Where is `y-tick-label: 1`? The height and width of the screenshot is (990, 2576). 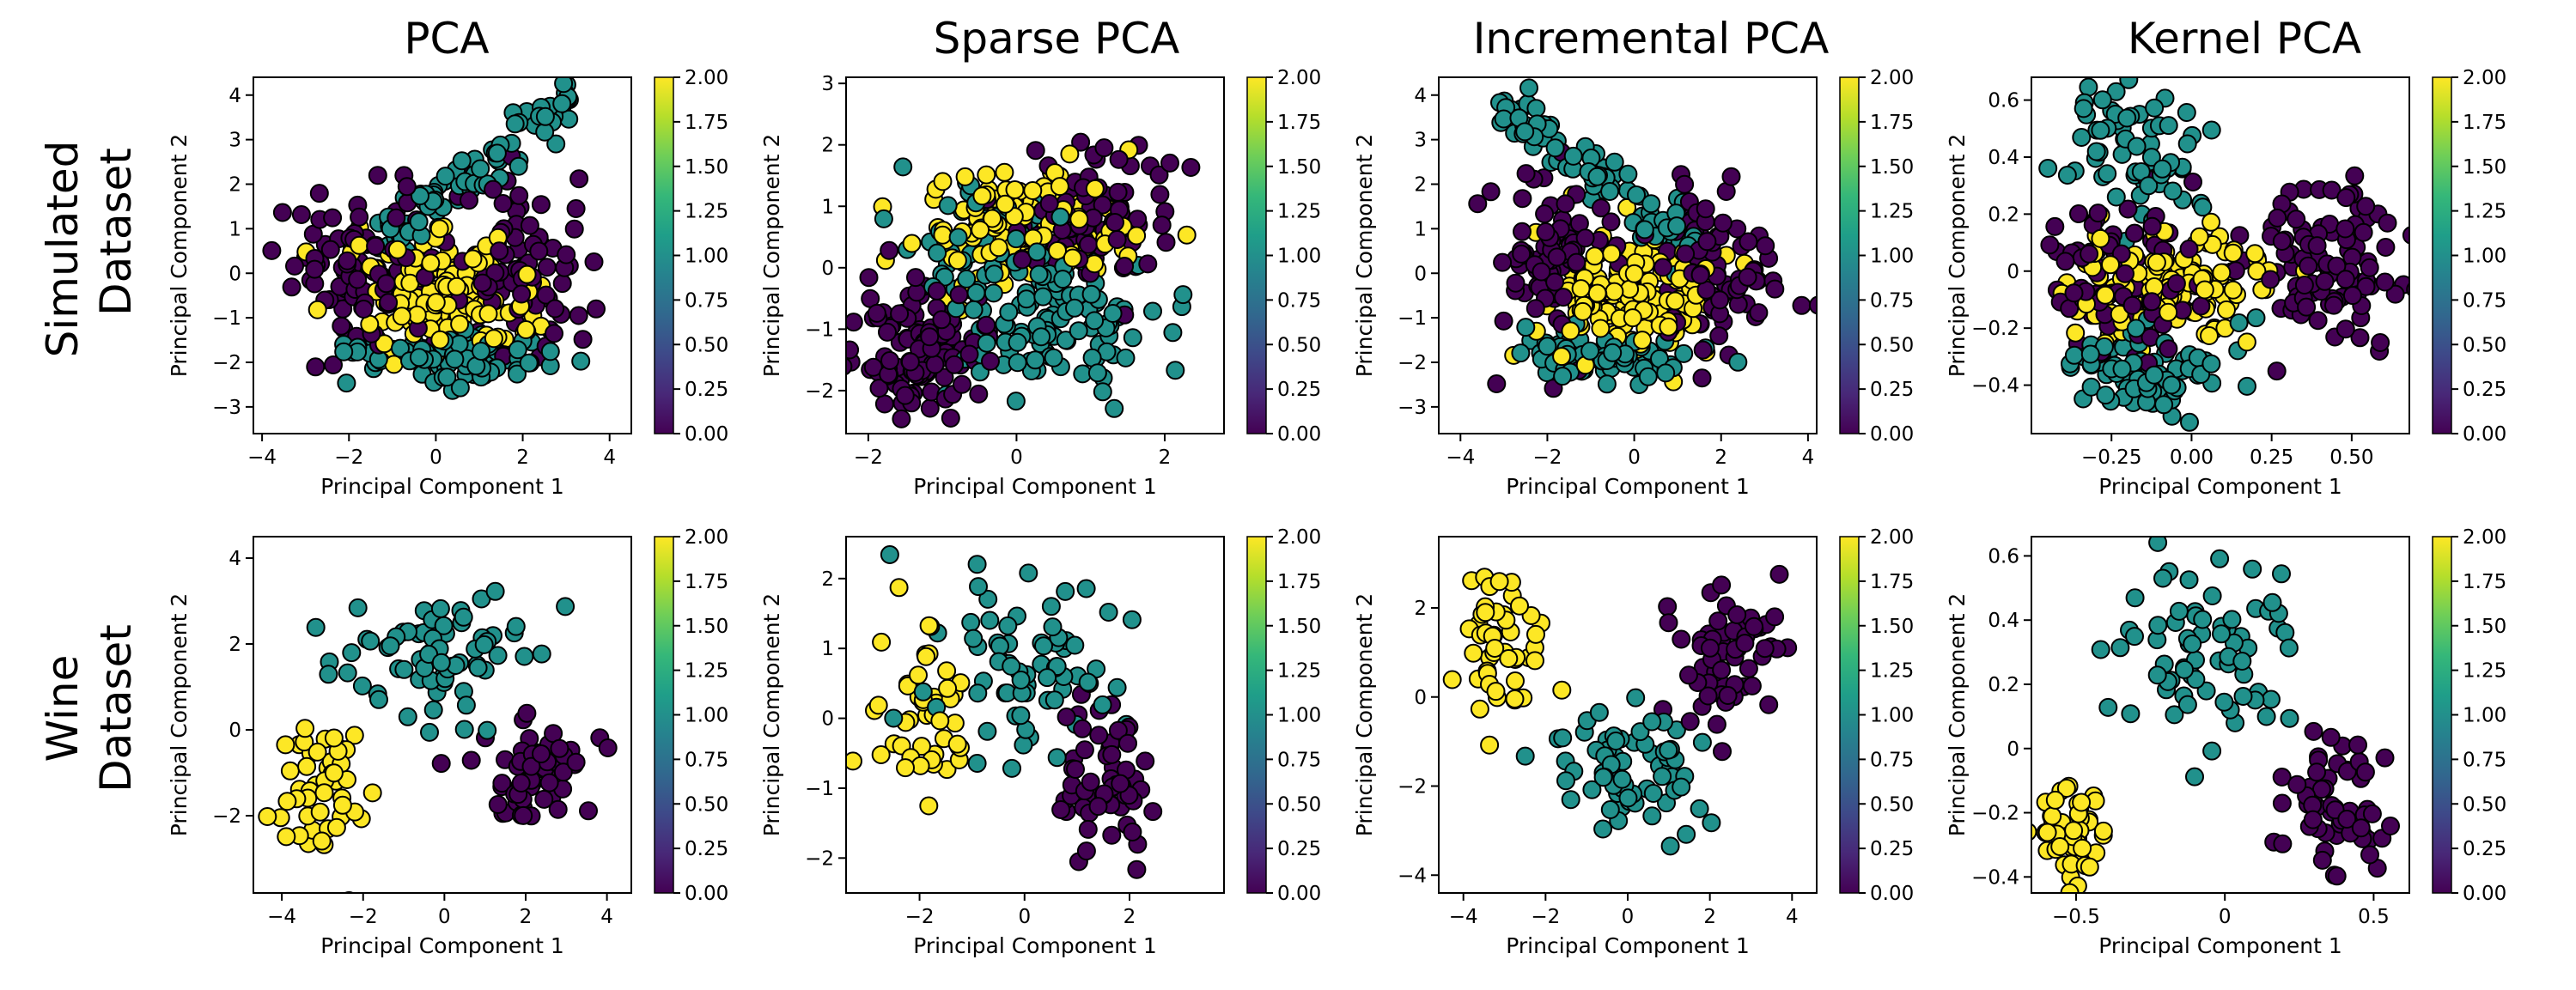
y-tick-label: 1 is located at coordinates (827, 207).